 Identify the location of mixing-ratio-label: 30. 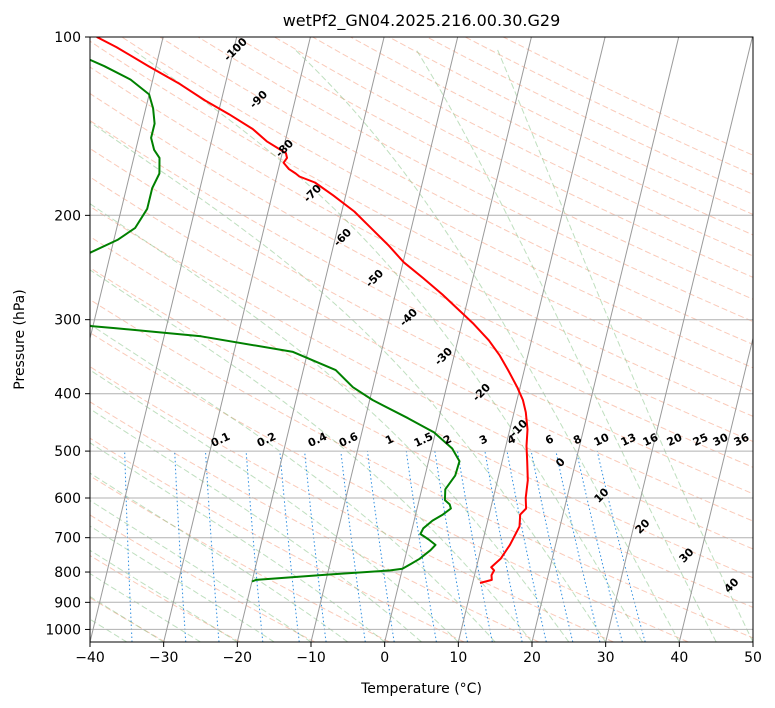
(721, 440).